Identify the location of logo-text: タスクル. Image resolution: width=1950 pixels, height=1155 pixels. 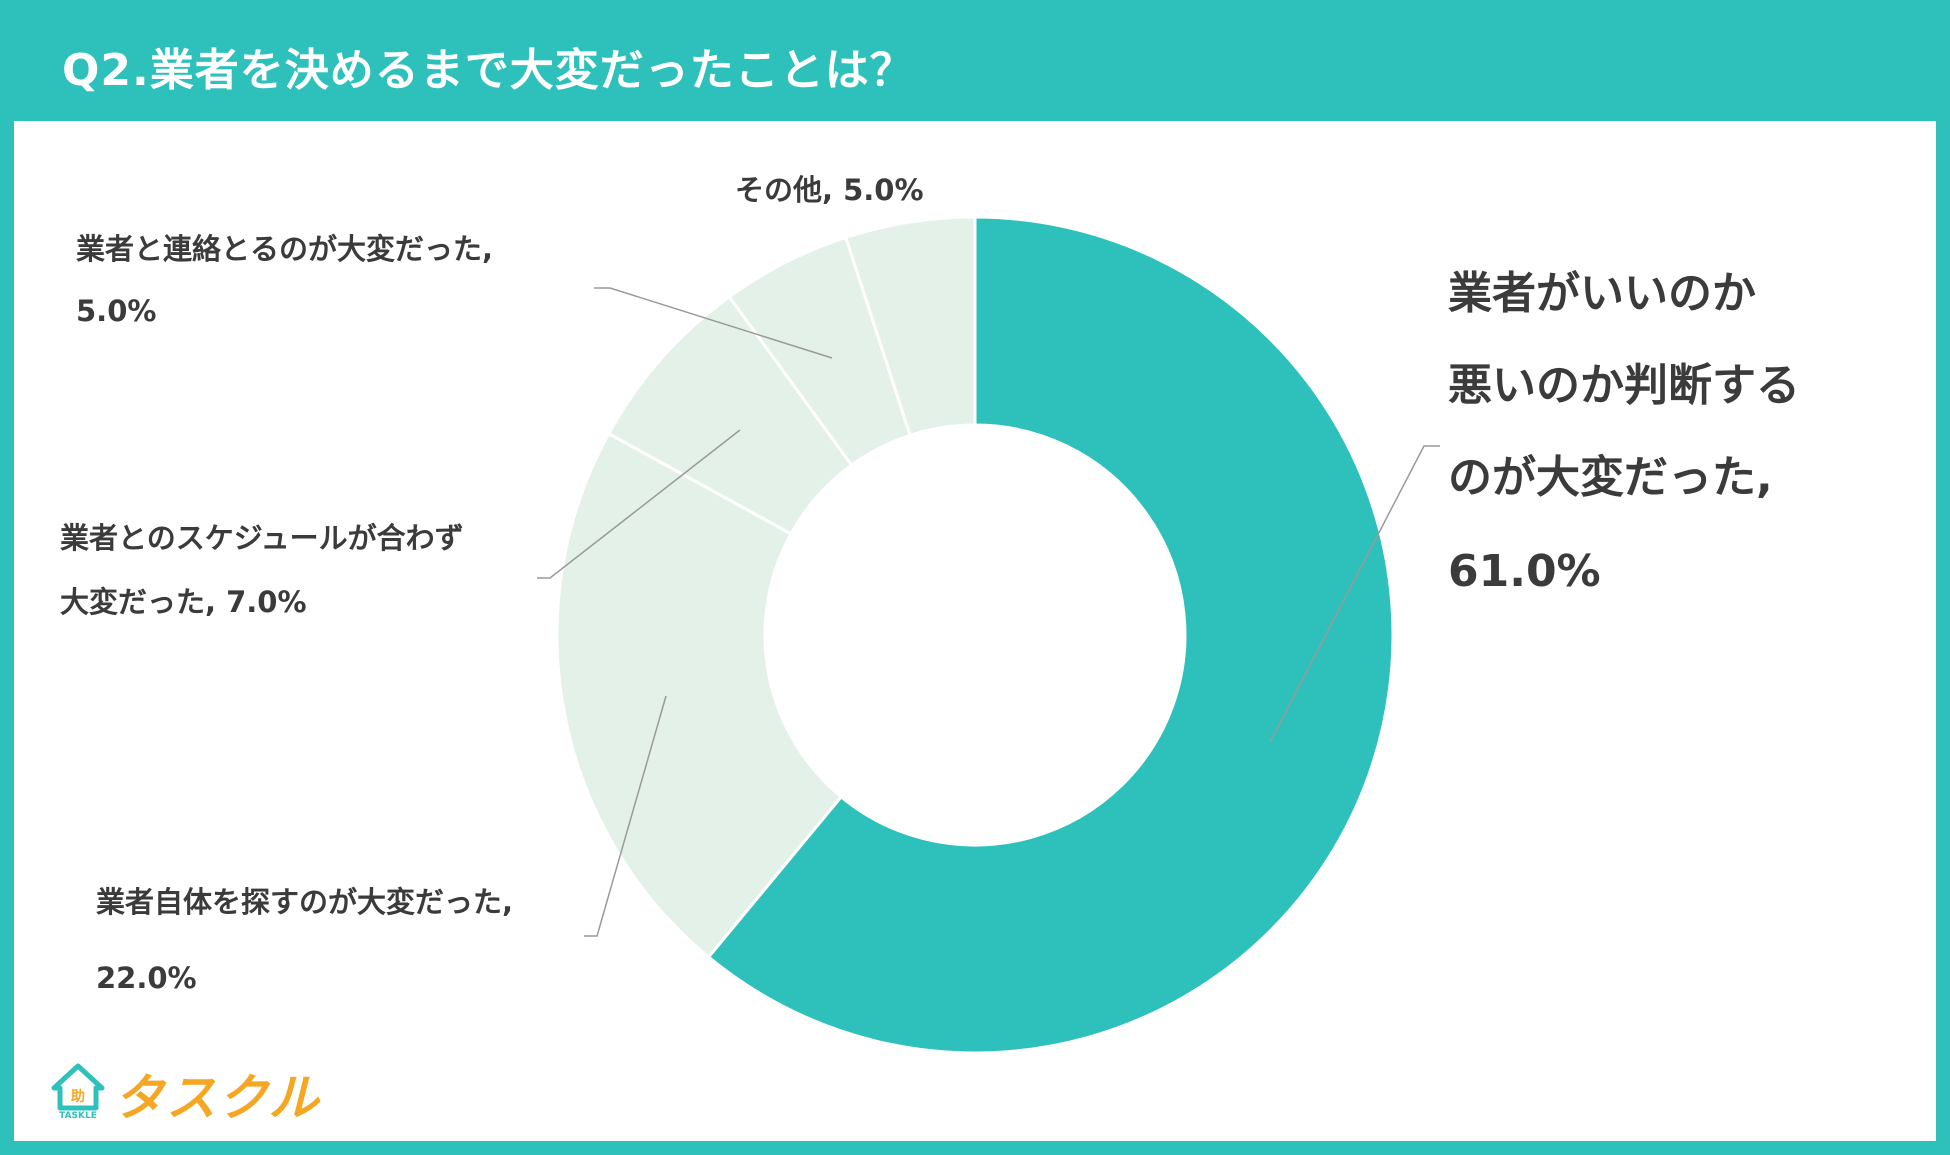
(217, 1098).